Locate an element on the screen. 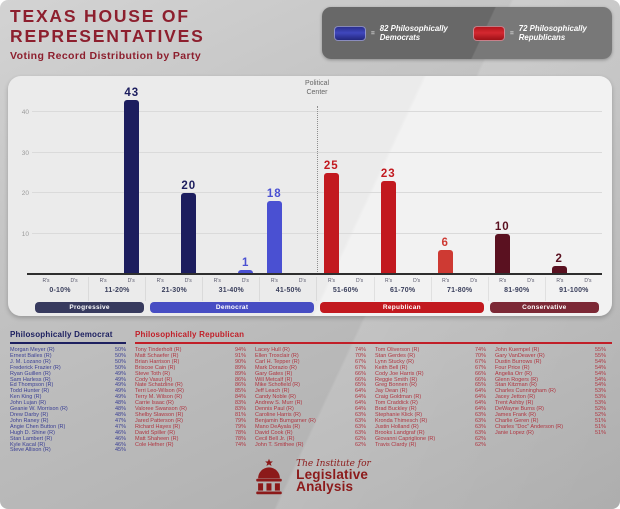  bar-group: 43 is located at coordinates (117, 175).